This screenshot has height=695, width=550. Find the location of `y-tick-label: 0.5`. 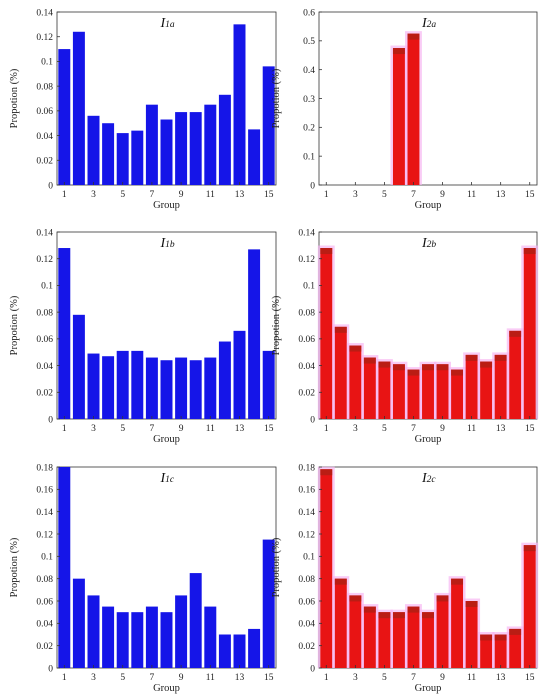

y-tick-label: 0.5 is located at coordinates (309, 42).